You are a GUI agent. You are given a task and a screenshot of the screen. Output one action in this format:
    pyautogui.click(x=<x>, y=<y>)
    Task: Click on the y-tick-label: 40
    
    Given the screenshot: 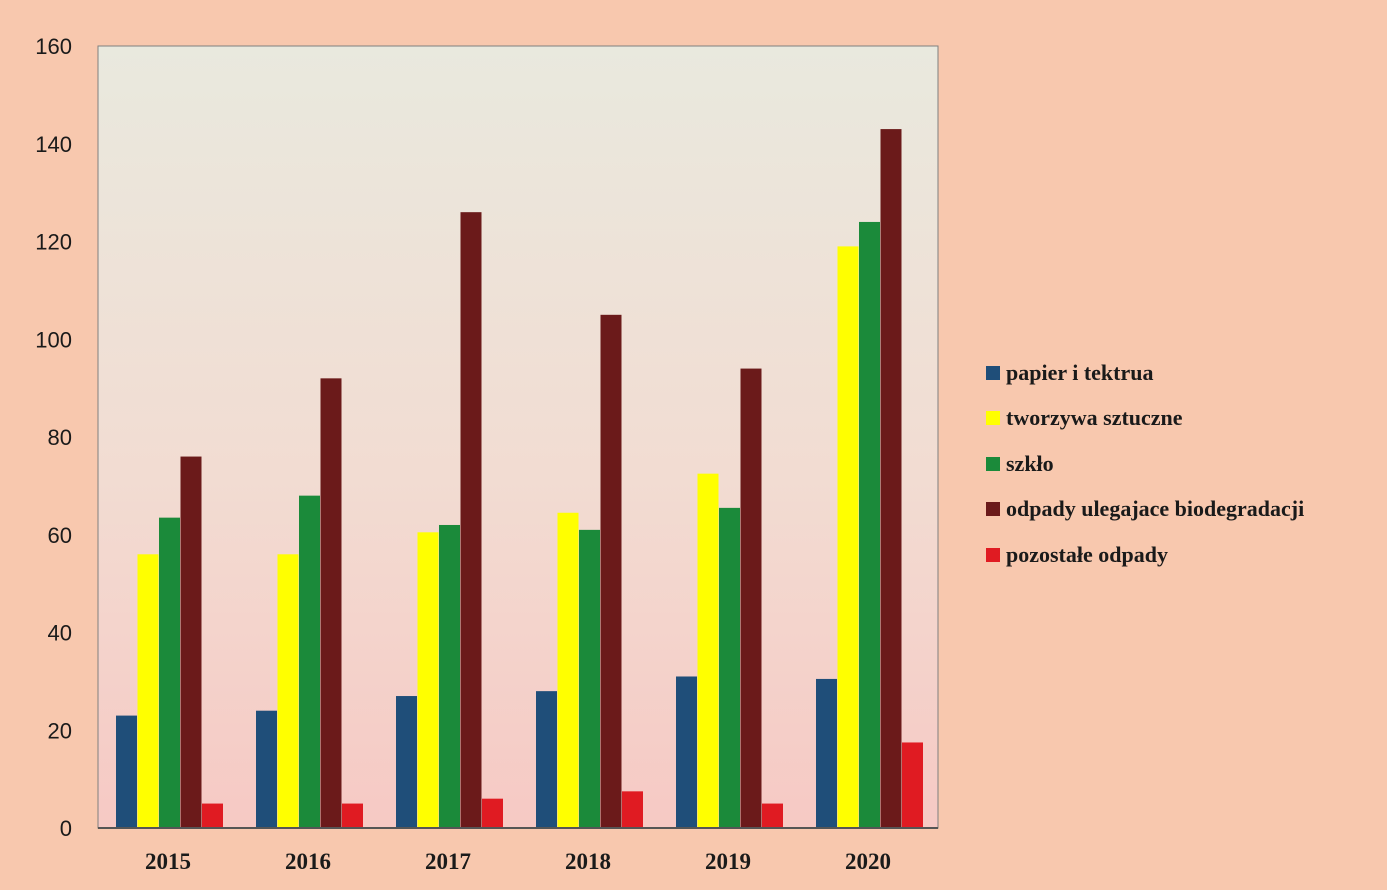 What is the action you would take?
    pyautogui.click(x=60, y=633)
    